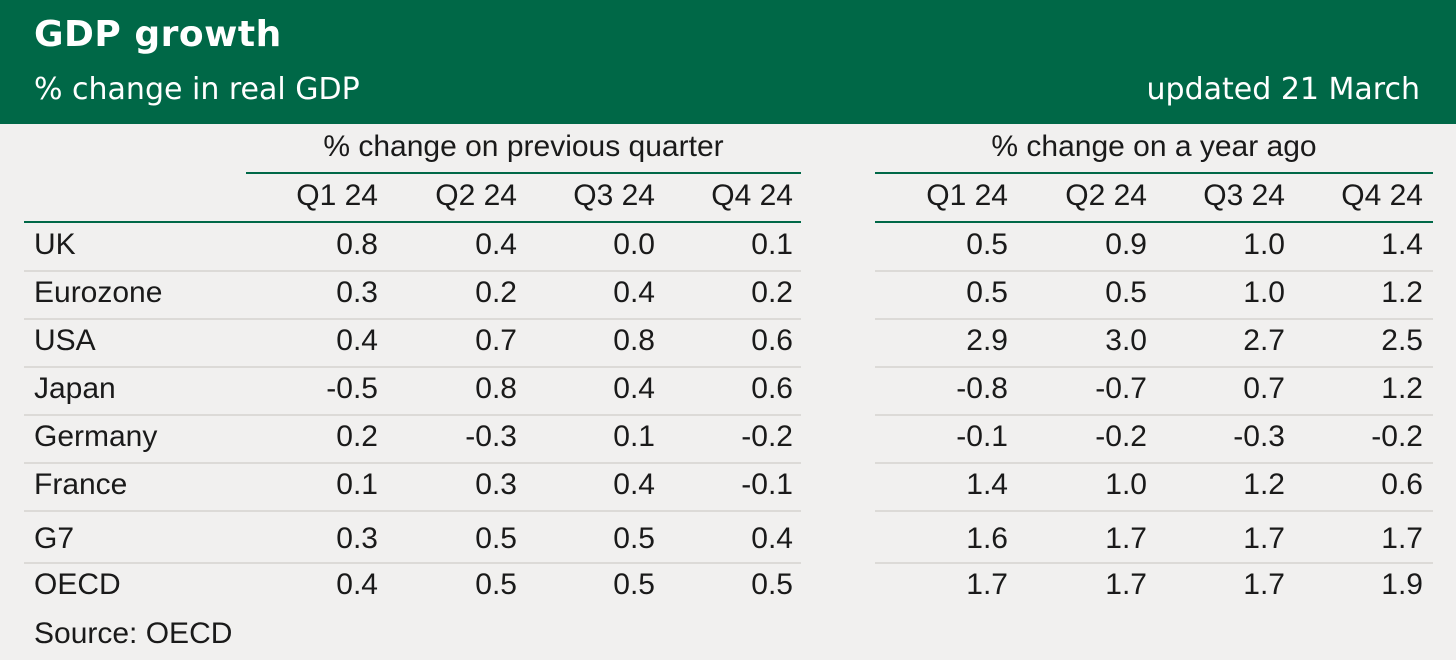  Describe the element at coordinates (75, 389) in the screenshot. I see `row-label: Japan` at that location.